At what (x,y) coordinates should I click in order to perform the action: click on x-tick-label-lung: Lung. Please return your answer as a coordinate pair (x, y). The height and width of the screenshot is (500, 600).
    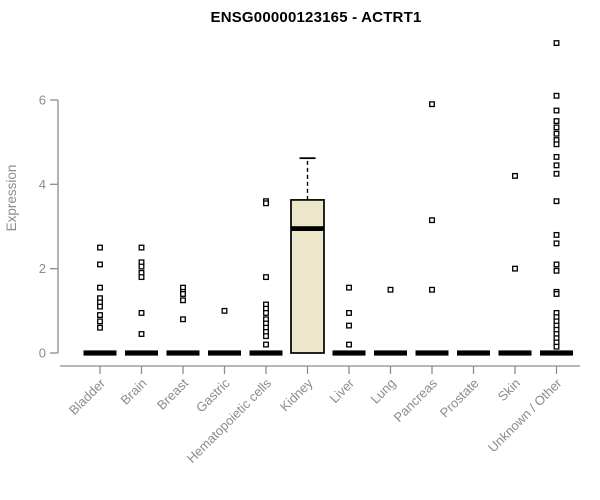
    Looking at the image, I should click on (383, 391).